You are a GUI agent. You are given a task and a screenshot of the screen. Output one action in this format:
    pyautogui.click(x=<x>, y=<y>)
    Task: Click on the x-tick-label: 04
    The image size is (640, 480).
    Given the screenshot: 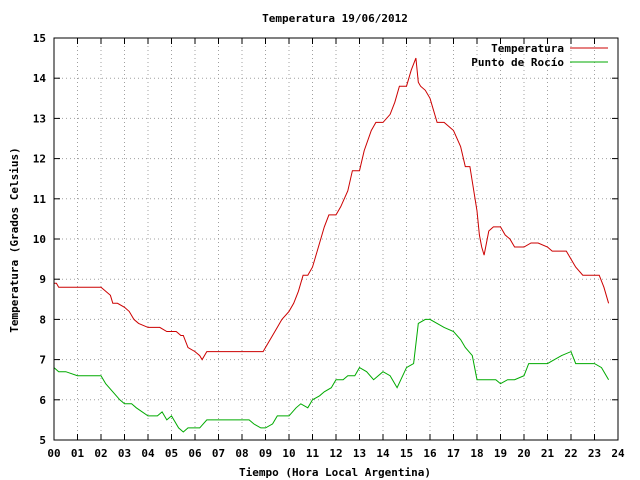 What is the action you would take?
    pyautogui.click(x=148, y=453)
    